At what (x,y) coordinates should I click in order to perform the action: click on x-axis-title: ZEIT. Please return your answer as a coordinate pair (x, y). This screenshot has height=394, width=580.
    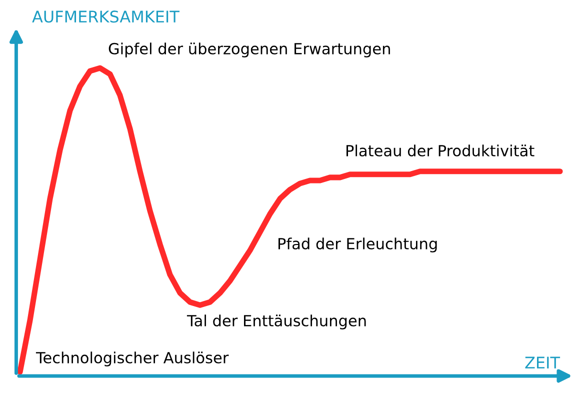
    Looking at the image, I should click on (542, 362).